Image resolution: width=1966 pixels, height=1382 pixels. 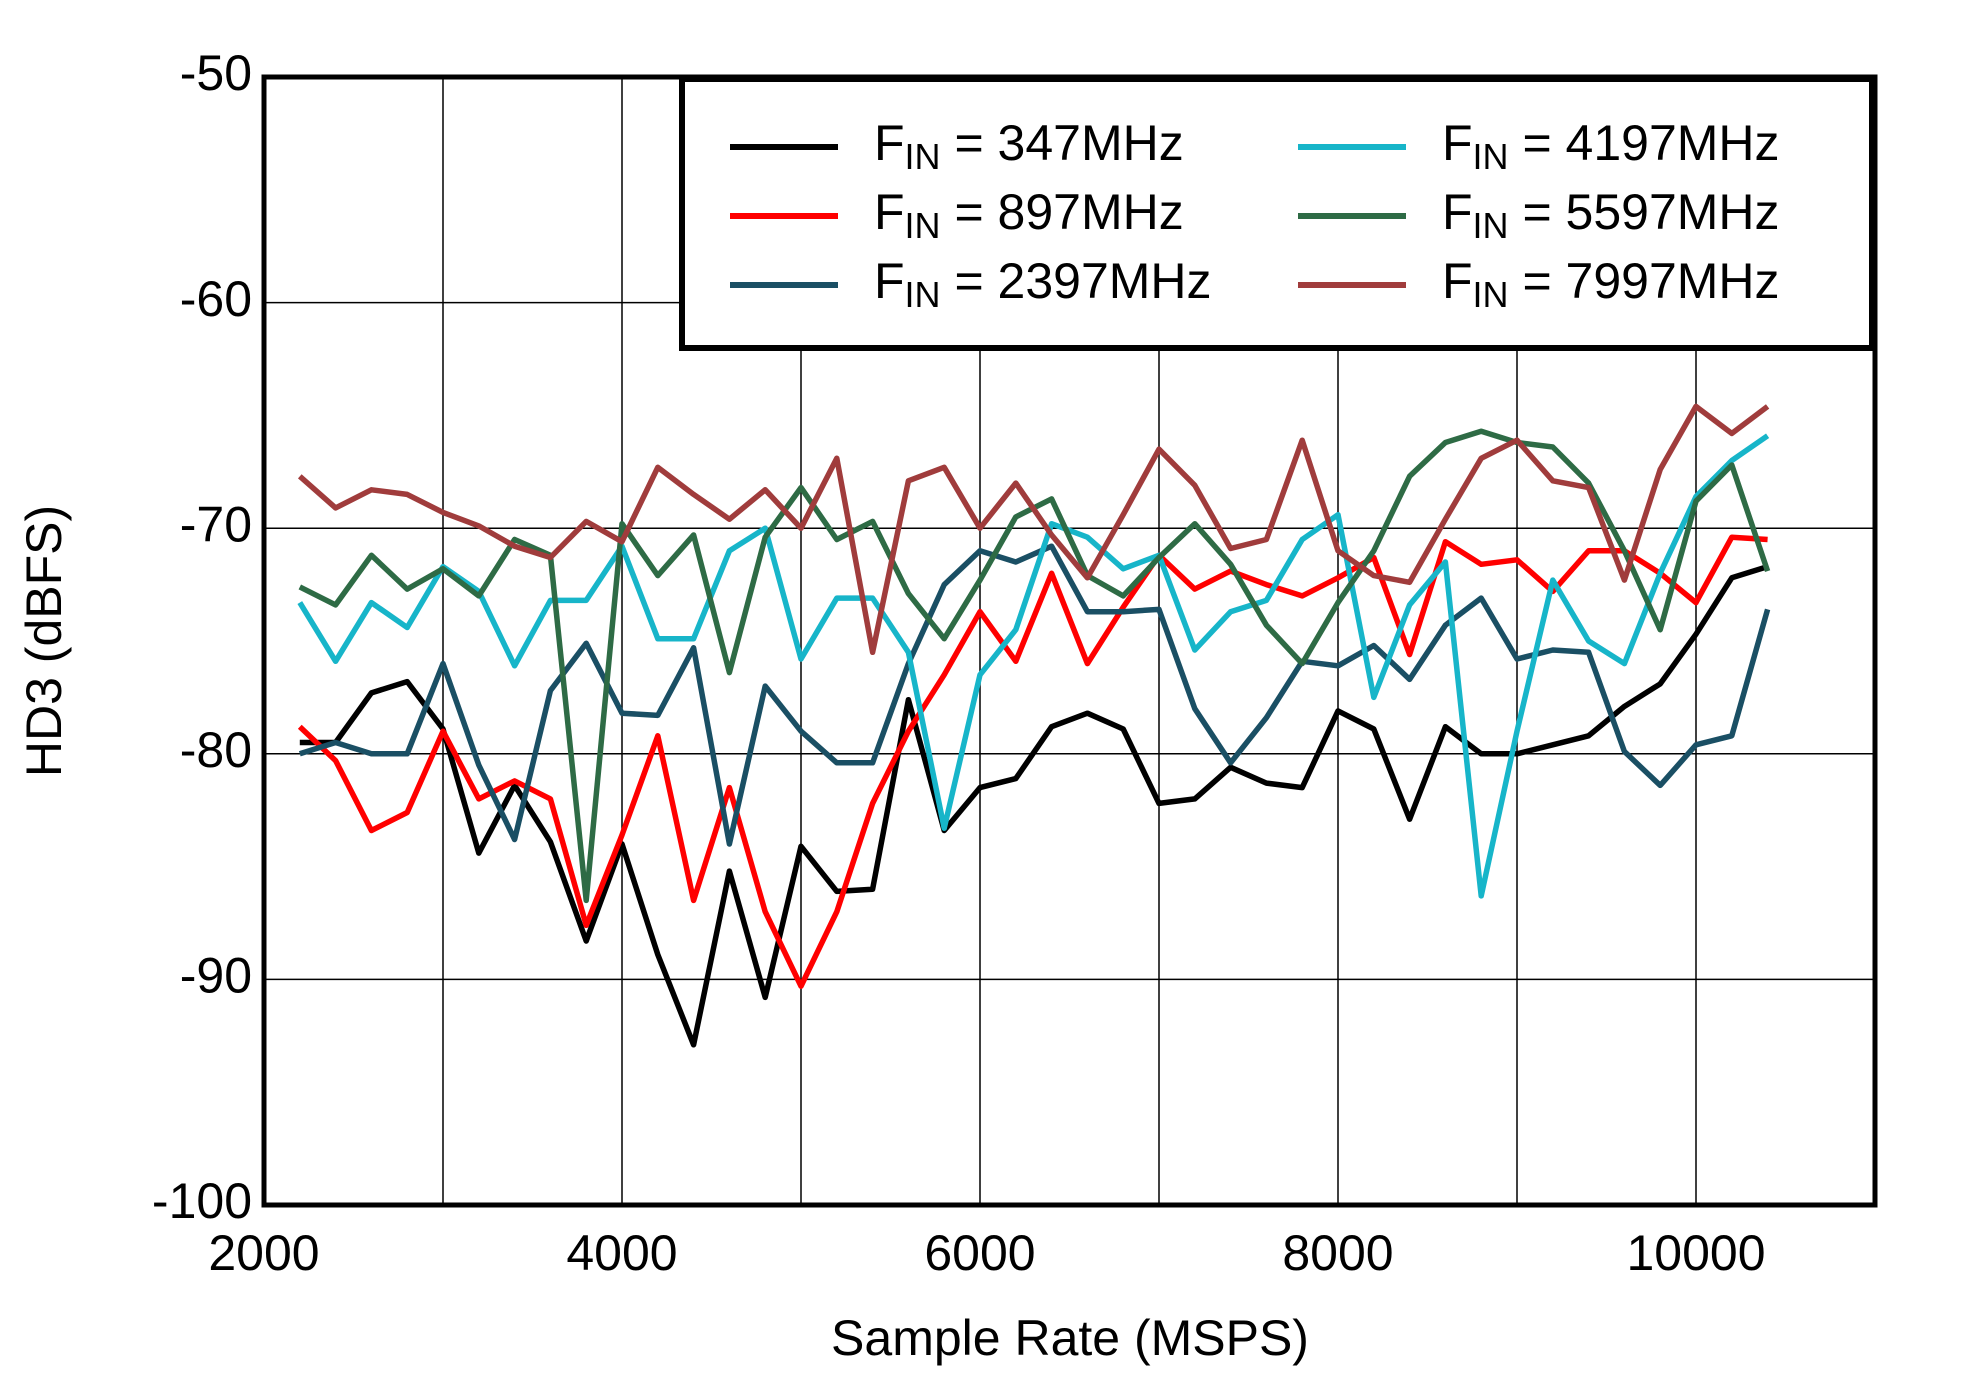 What do you see at coordinates (1277, 213) in the screenshot?
I see `legend-box` at bounding box center [1277, 213].